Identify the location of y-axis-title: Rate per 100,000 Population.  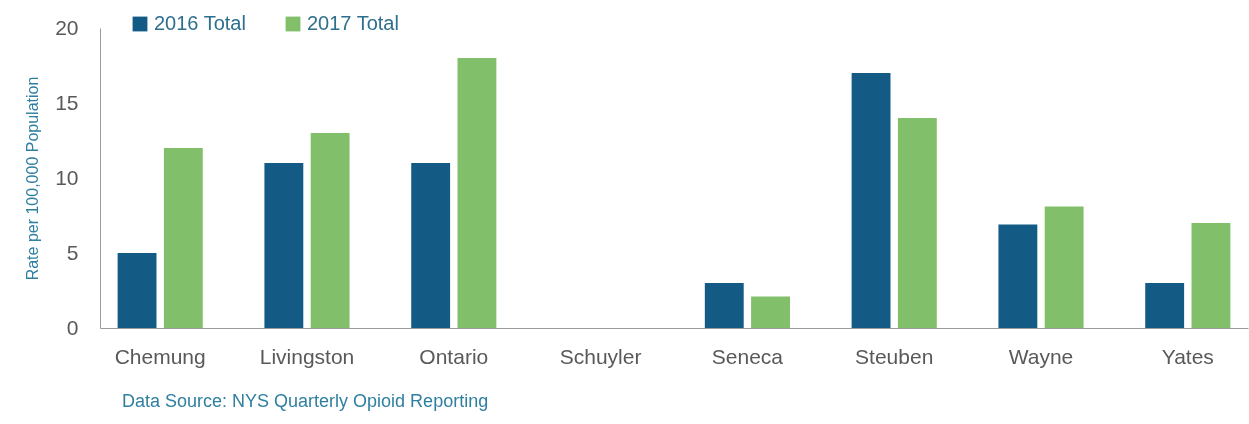
(33, 178).